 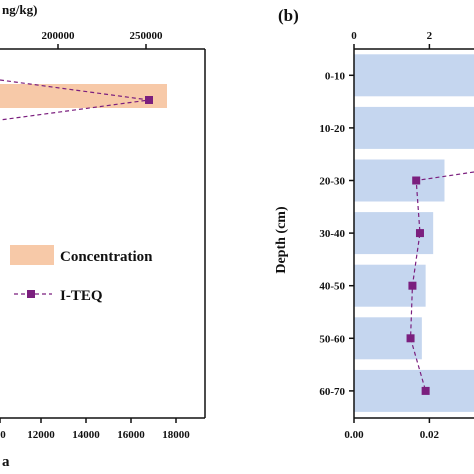 I want to click on legend-marker-iteq, so click(x=31, y=294).